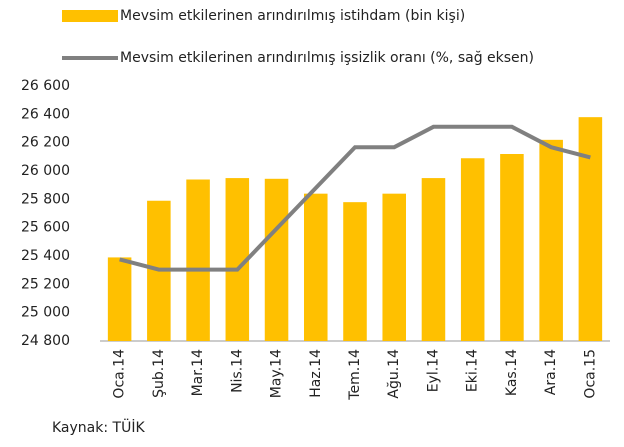  I want to click on y-tick-label: 26 000, so click(45, 171).